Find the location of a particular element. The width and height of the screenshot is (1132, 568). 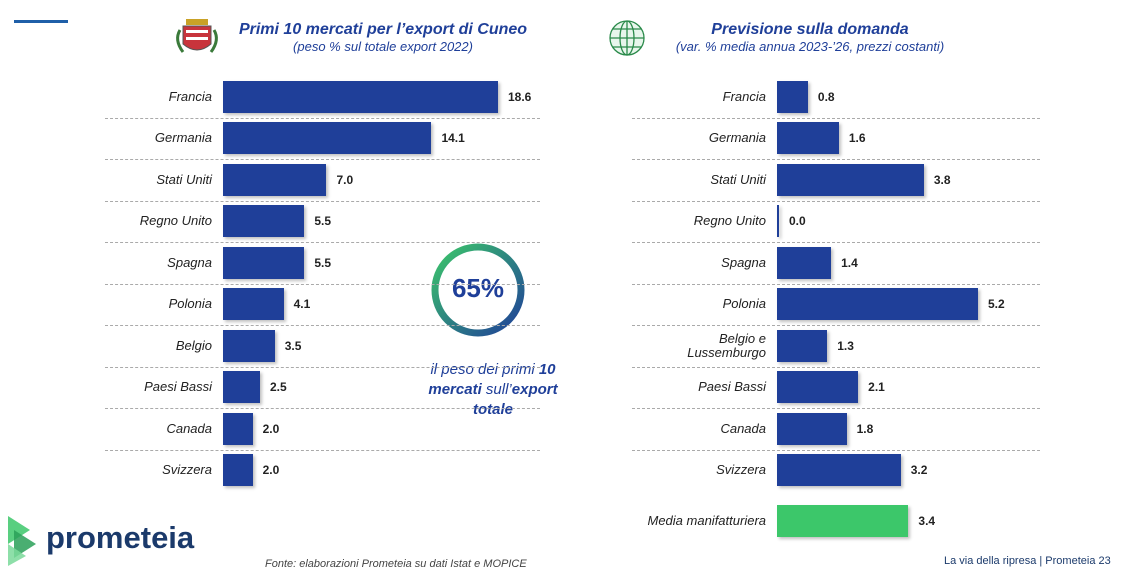

callout-line: mercati sull’export is located at coordinates (493, 390).